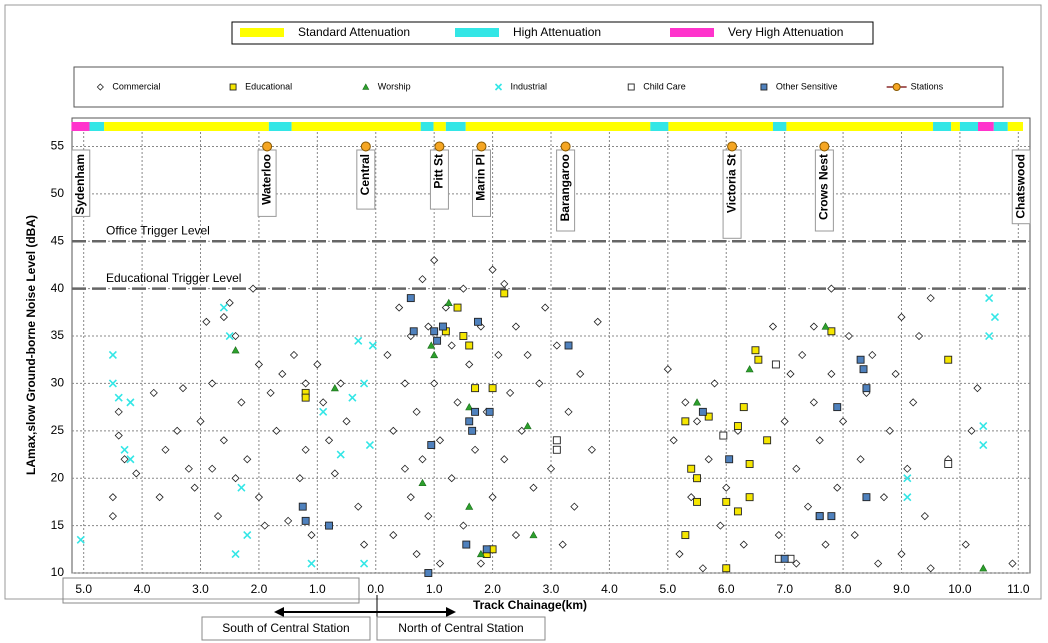 The image size is (1048, 643). What do you see at coordinates (58, 572) in the screenshot?
I see `y-tick-label: 10` at bounding box center [58, 572].